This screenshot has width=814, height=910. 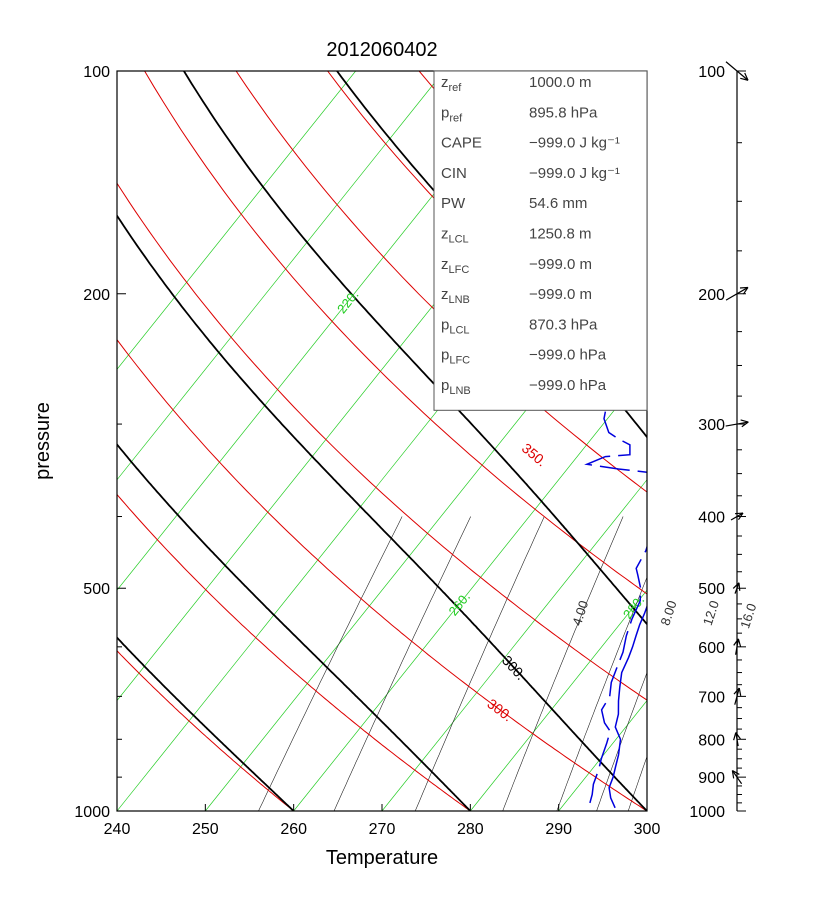 What do you see at coordinates (580, 613) in the screenshot?
I see `mixing-ratio-label: 4.00` at bounding box center [580, 613].